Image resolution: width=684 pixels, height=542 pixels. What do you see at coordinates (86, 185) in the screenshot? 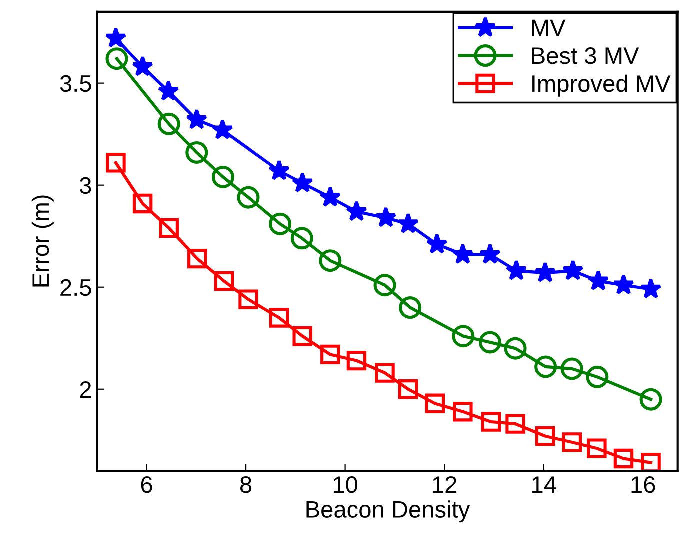
I see `y-tick-label: 3` at bounding box center [86, 185].